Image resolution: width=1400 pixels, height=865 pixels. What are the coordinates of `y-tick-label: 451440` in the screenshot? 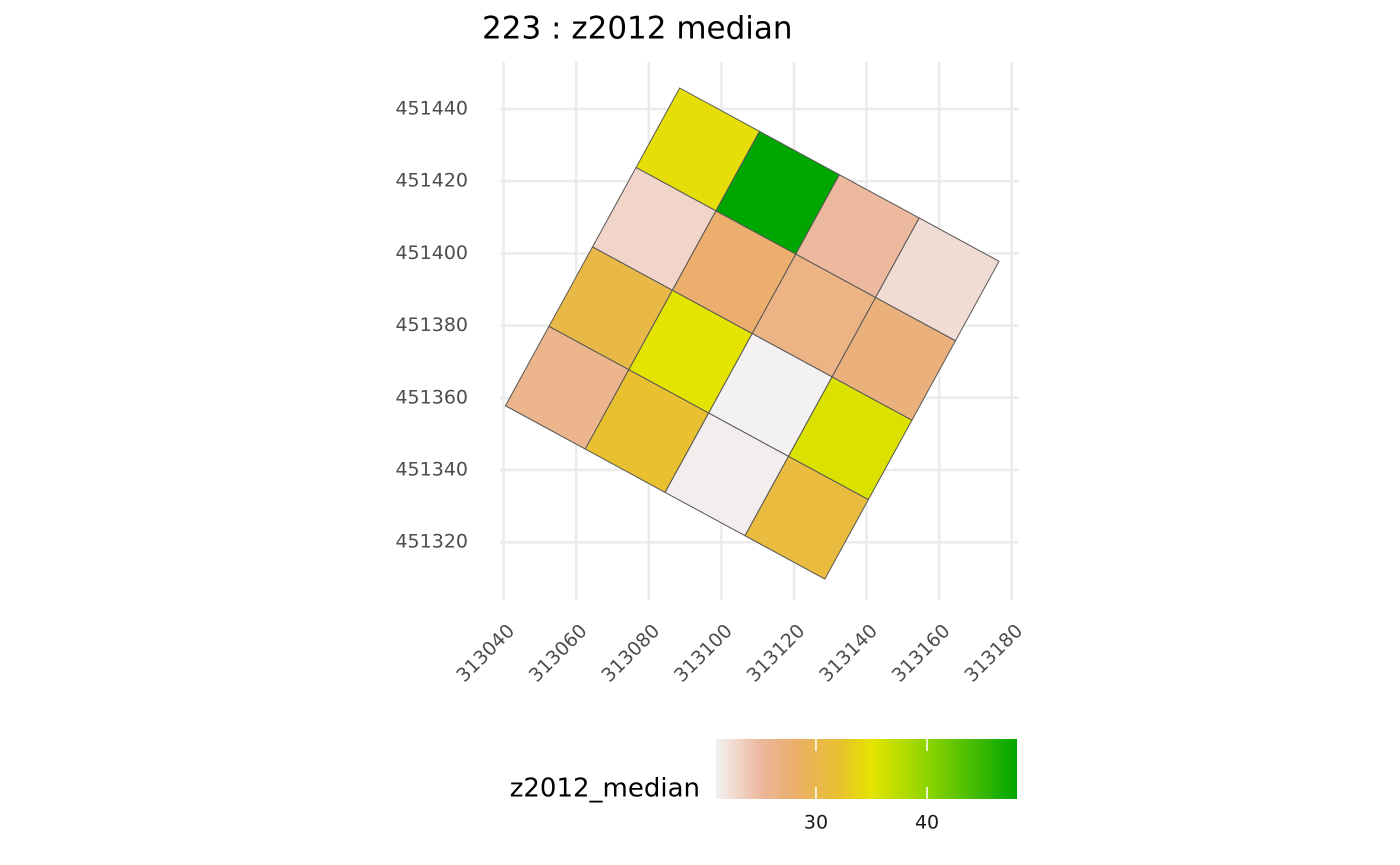 It's located at (431, 108).